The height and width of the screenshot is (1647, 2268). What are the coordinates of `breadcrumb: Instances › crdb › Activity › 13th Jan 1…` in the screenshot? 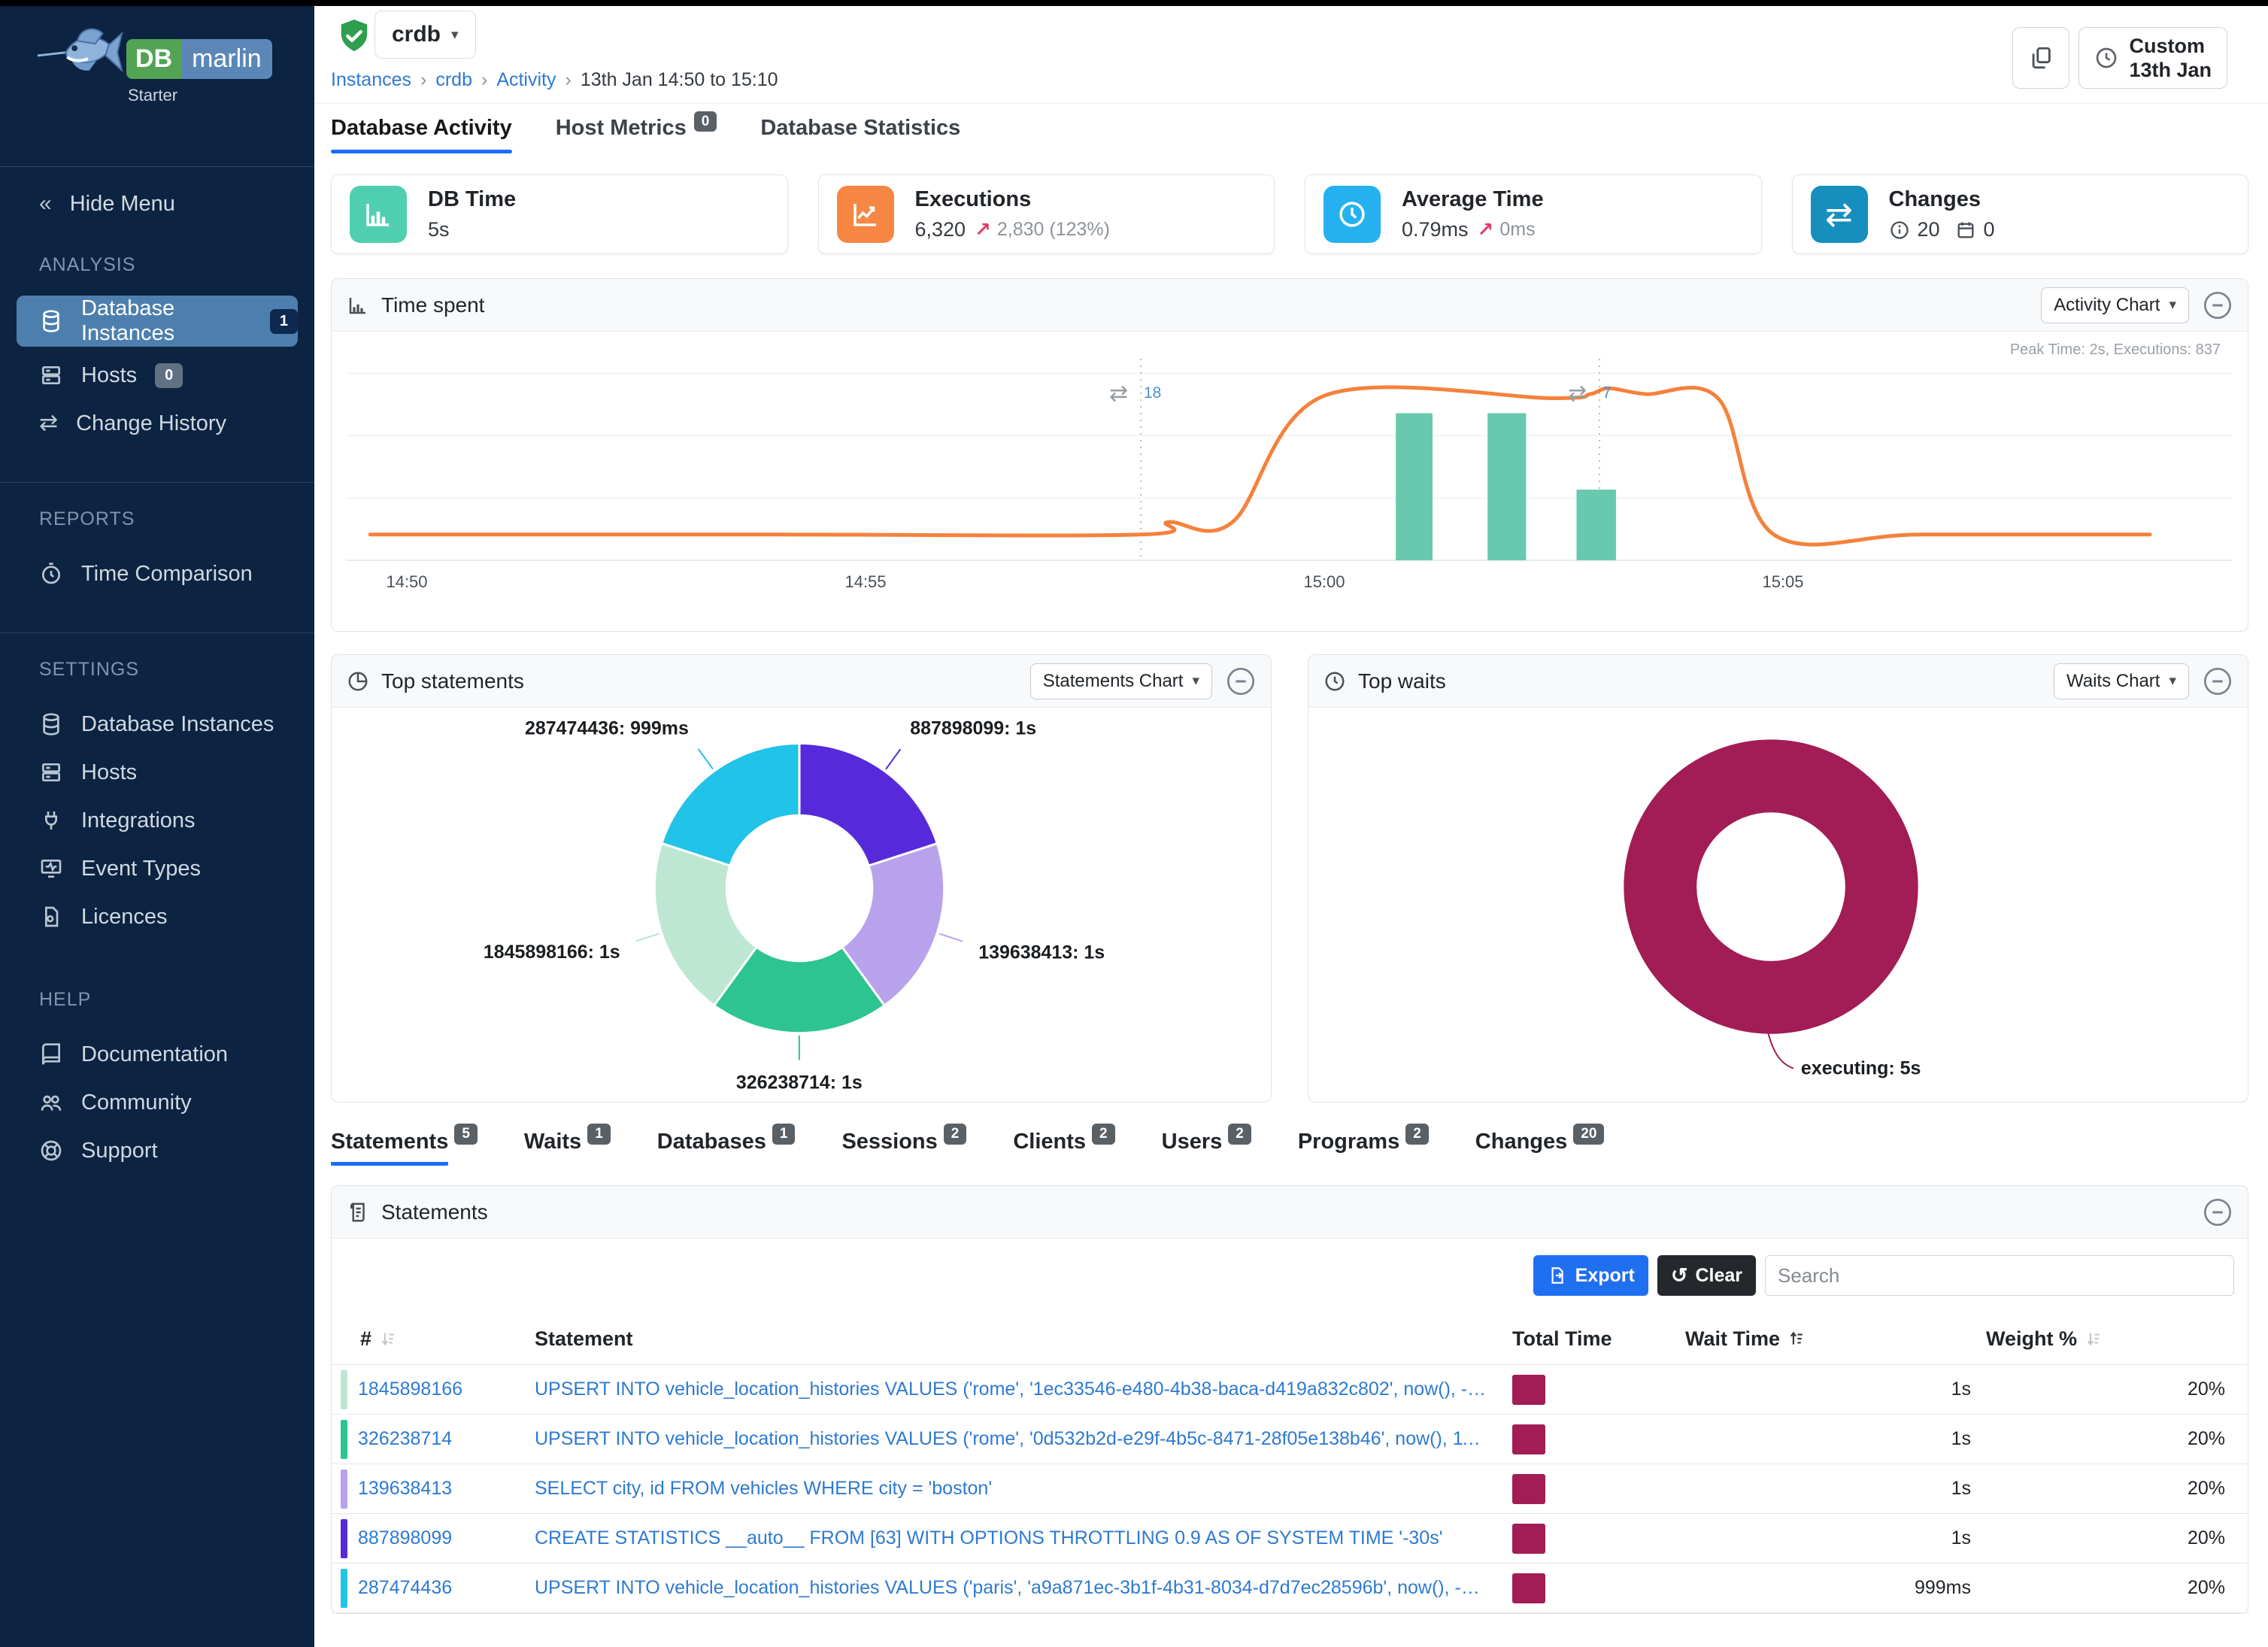 It's located at (554, 80).